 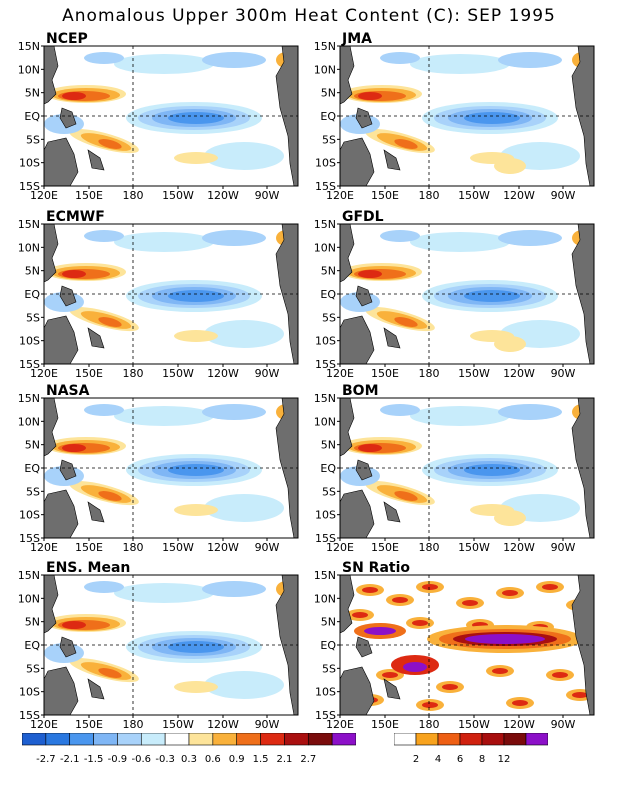 I want to click on colorbar-label: 0.3, so click(x=189, y=759).